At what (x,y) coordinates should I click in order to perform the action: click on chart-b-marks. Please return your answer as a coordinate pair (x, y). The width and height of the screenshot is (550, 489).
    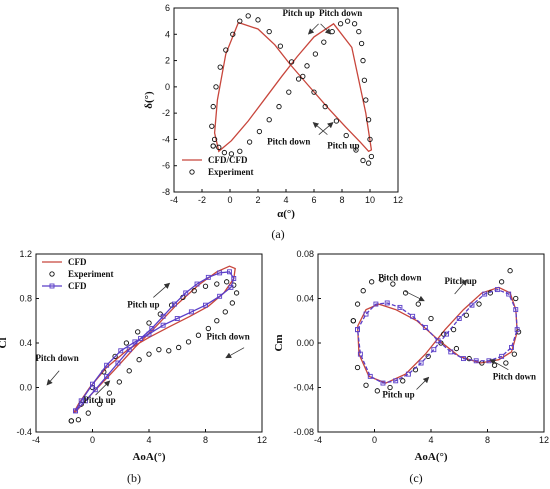
    Looking at the image, I should click on (154, 344).